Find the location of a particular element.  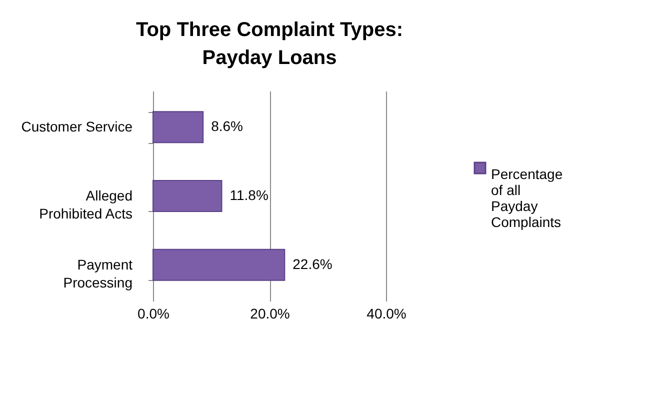

data-label: 22.6% is located at coordinates (312, 264).